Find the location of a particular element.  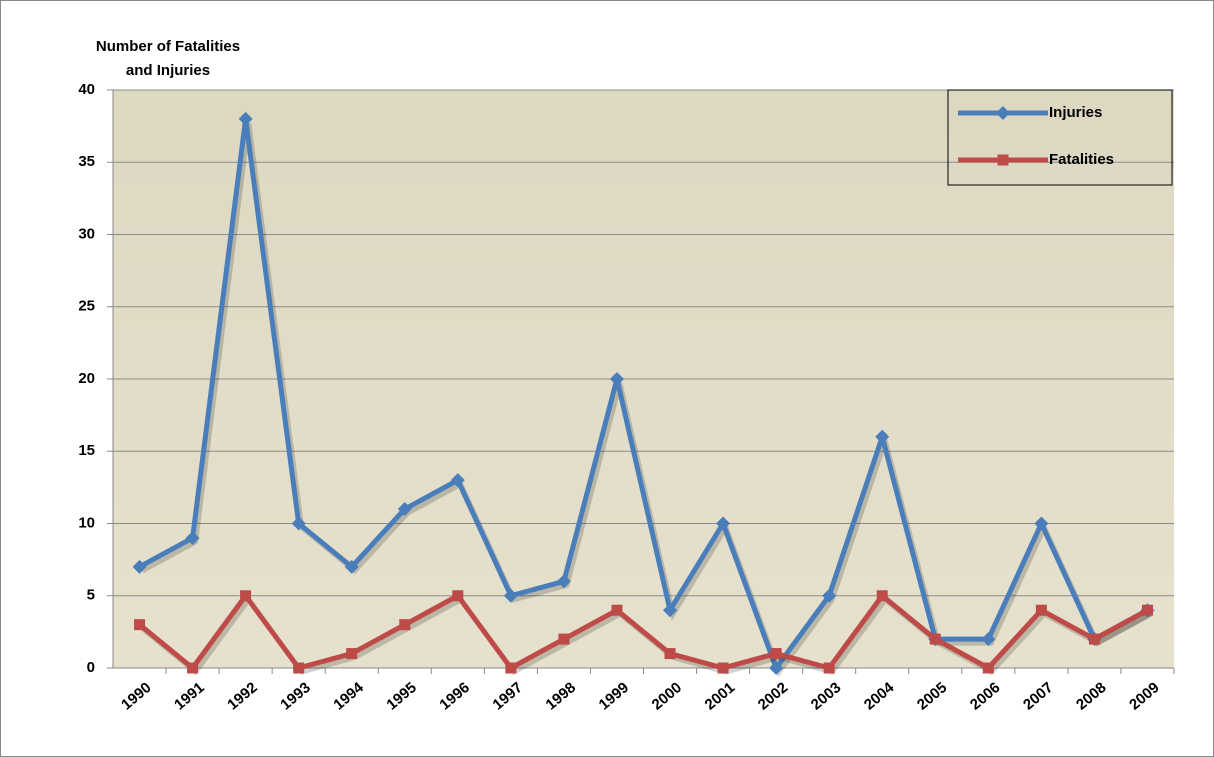

y-tick-label: 10 is located at coordinates (86, 522).